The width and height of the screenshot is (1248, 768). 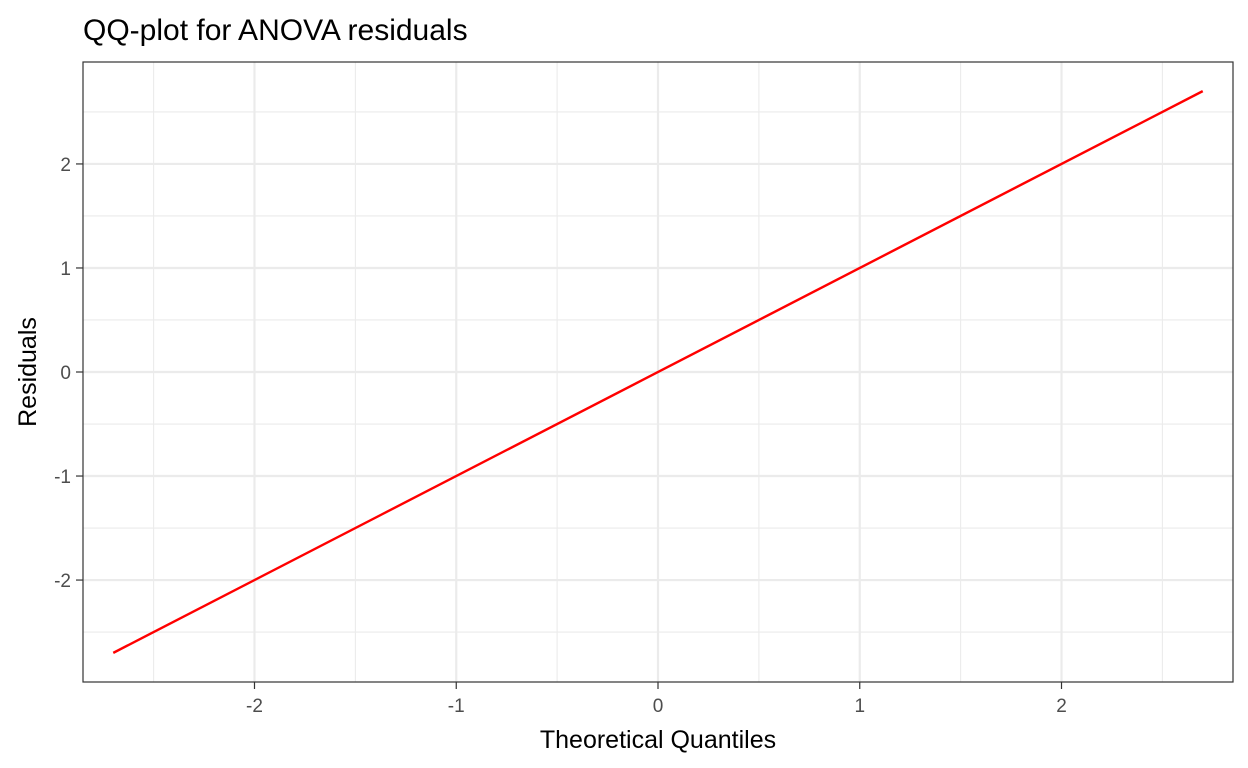 I want to click on y-axis: -2 -1 0 1 2, so click(x=68, y=373).